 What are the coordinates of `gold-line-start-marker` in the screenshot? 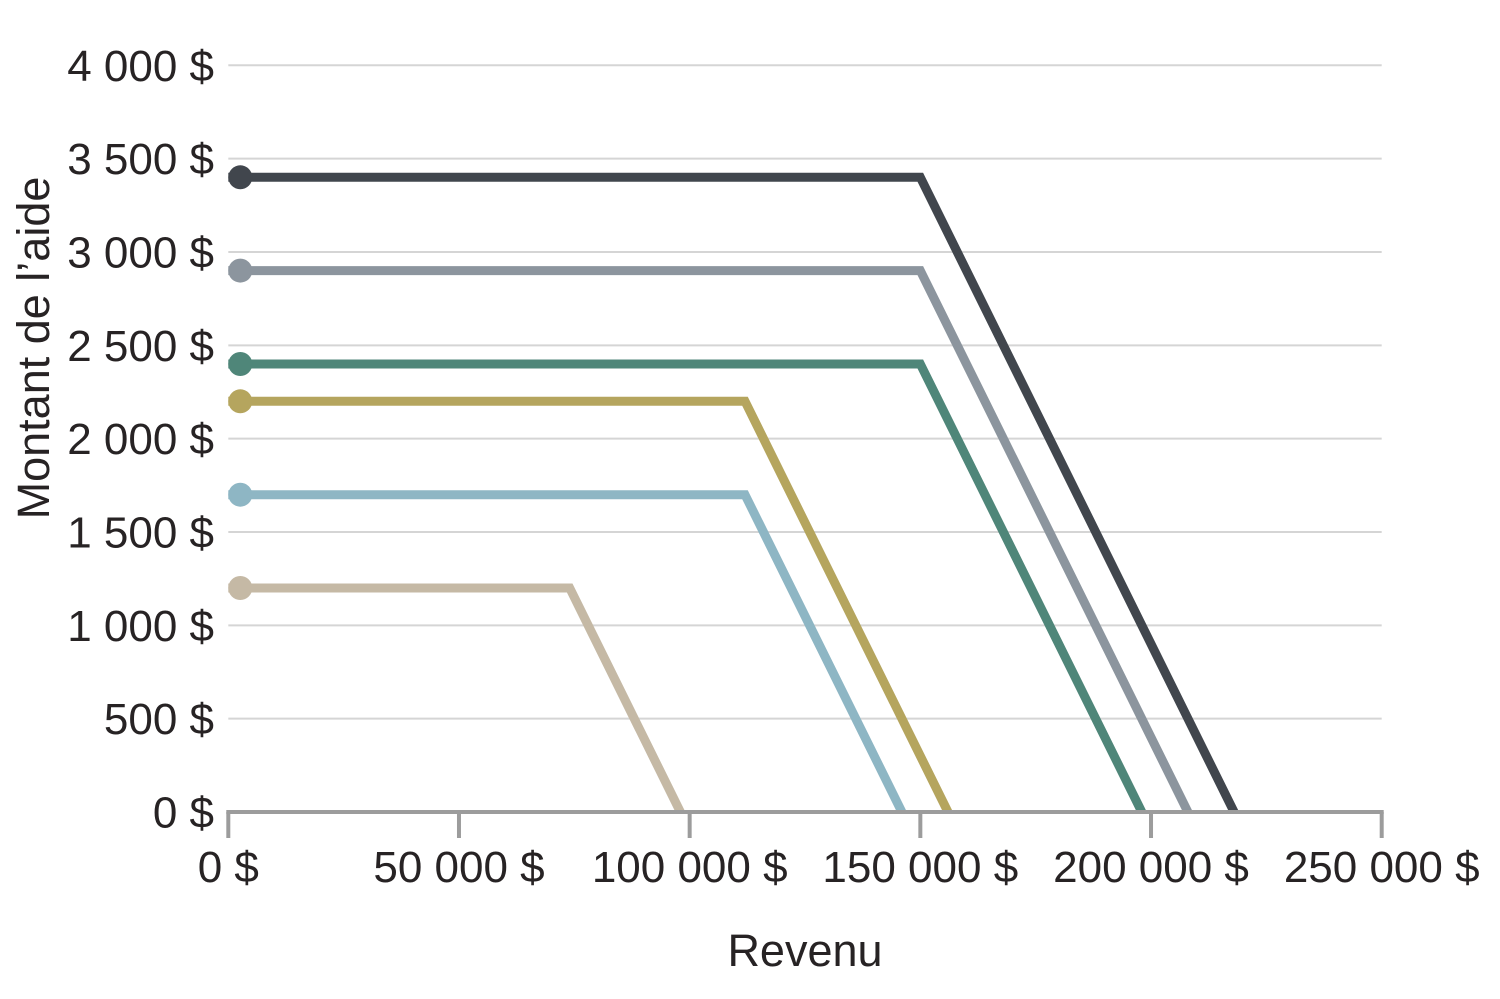 It's located at (240, 401).